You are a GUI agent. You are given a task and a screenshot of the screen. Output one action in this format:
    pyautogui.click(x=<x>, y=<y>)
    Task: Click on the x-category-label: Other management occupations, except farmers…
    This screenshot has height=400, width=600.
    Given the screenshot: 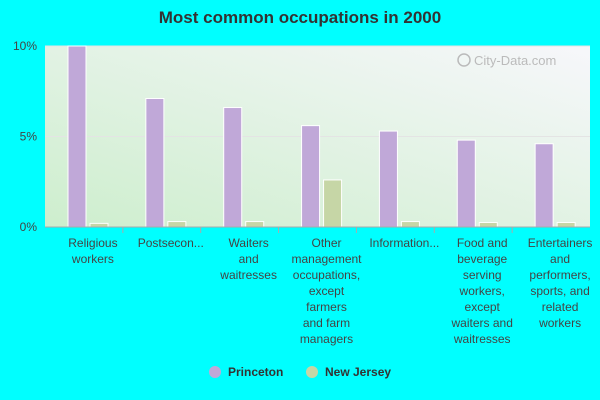 What is the action you would take?
    pyautogui.click(x=326, y=291)
    